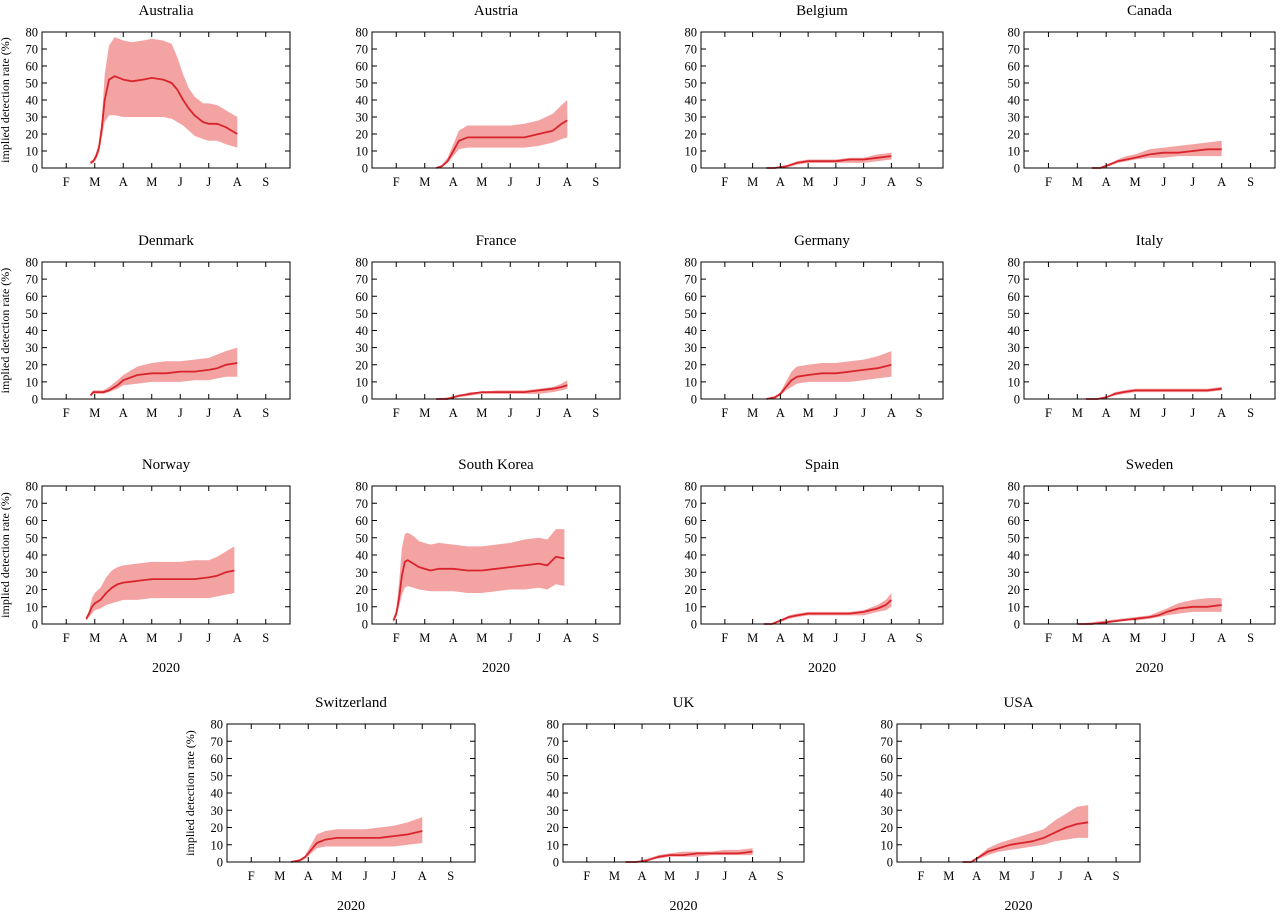 This screenshot has height=918, width=1280. Describe the element at coordinates (488, 566) in the screenshot. I see `chart-panel-south-korea: 0 10 20 30 40 50 60 70 80 F M A M J J A S South Korea 2020` at that location.